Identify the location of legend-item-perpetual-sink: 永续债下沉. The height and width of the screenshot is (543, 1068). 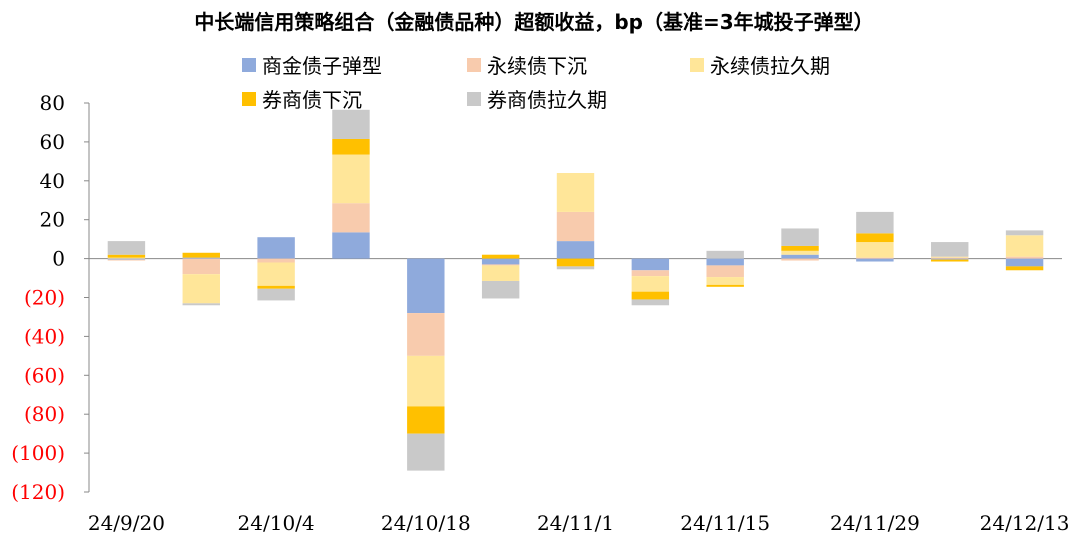
(527, 64).